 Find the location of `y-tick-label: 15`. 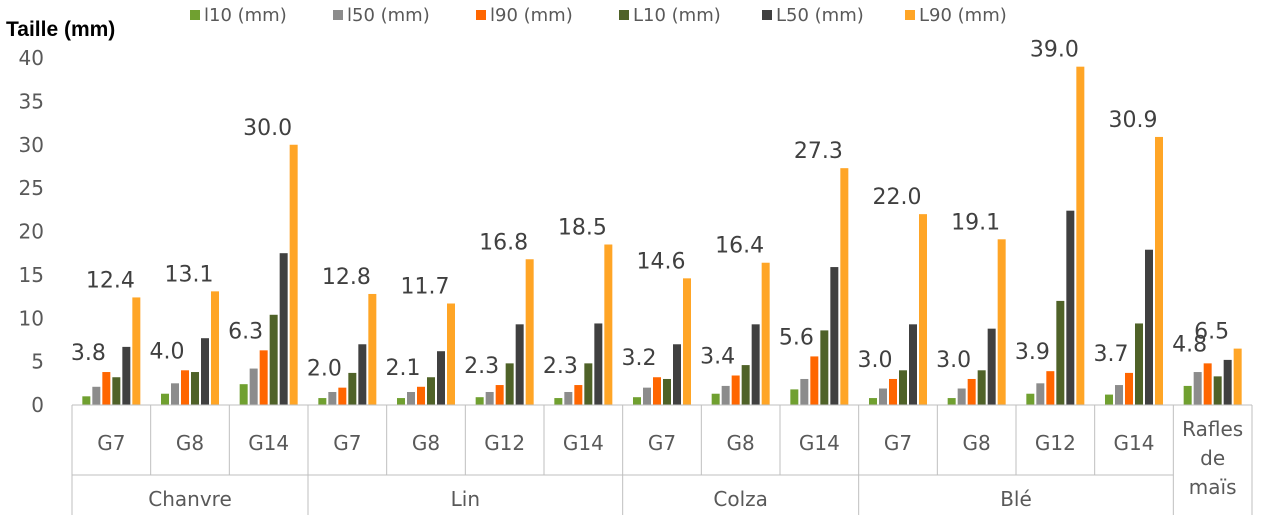

y-tick-label: 15 is located at coordinates (31, 275).